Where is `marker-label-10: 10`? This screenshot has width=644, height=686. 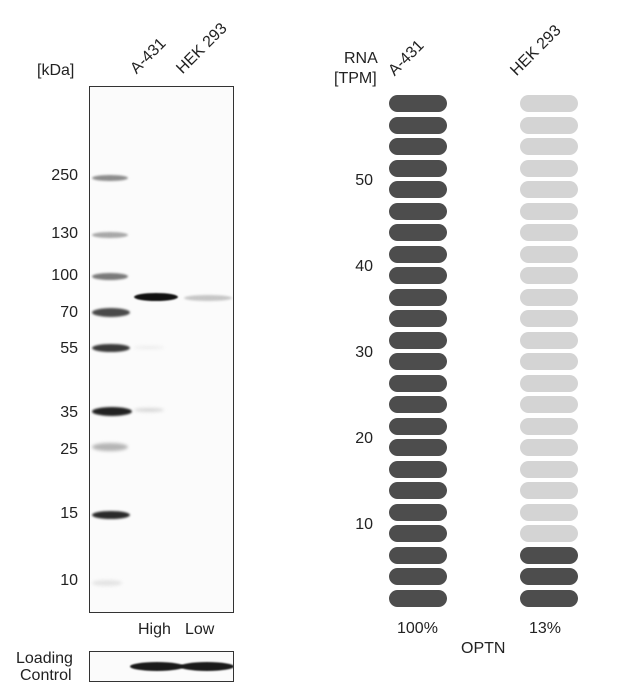
marker-label-10: 10 is located at coordinates (69, 580).